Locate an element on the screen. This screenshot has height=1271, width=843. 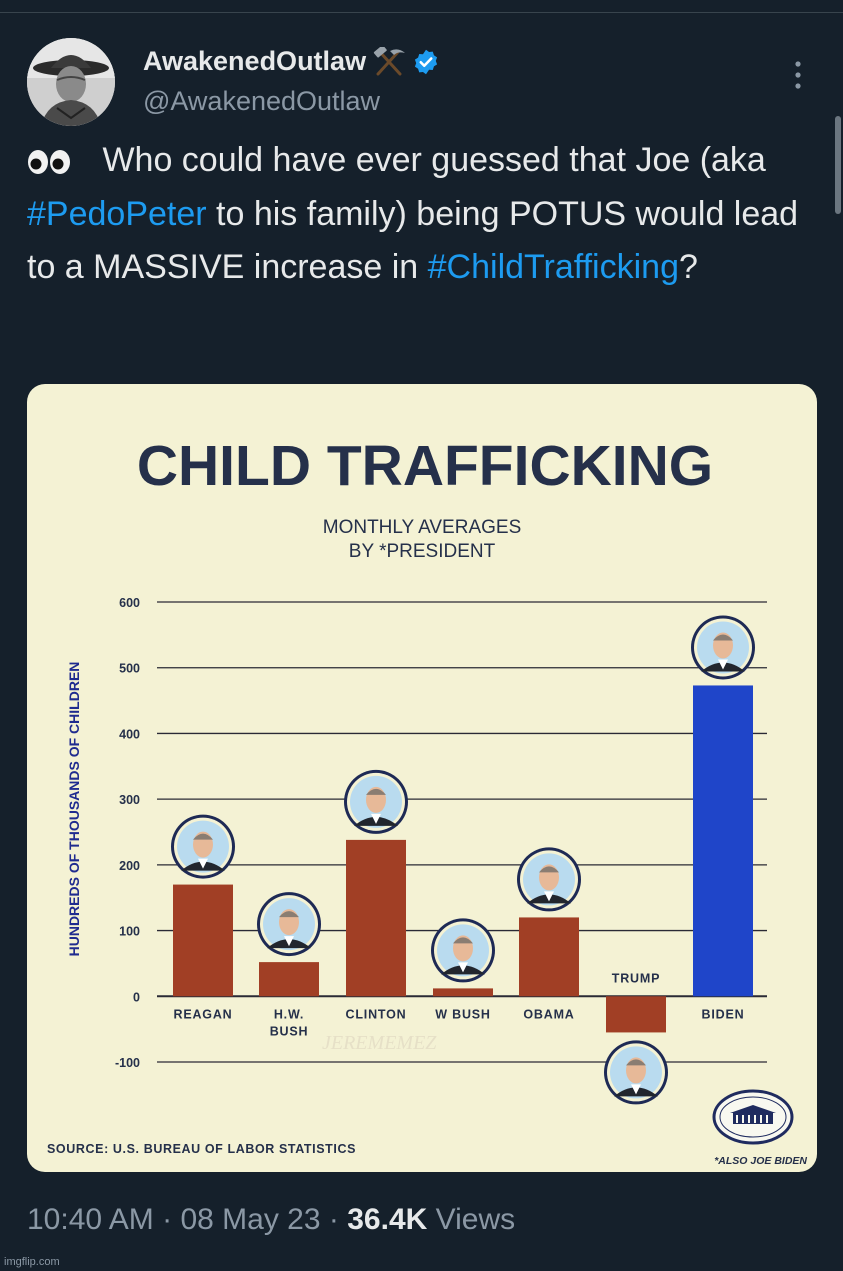
category-label-line2: BUSH is located at coordinates (289, 1031).